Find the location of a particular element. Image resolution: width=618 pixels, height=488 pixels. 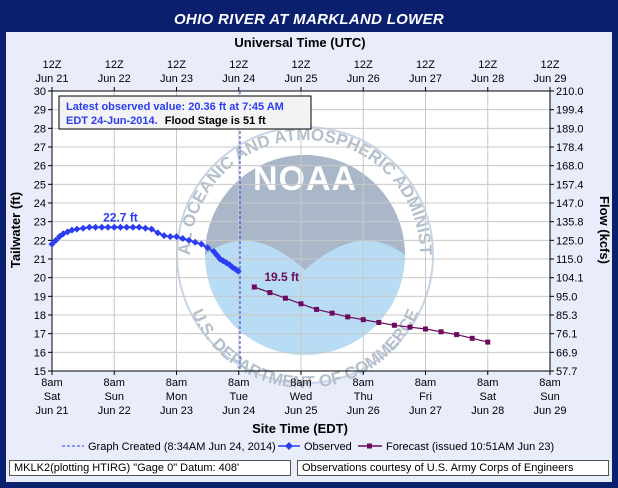

y-tick-label: 18 is located at coordinates (40, 316).